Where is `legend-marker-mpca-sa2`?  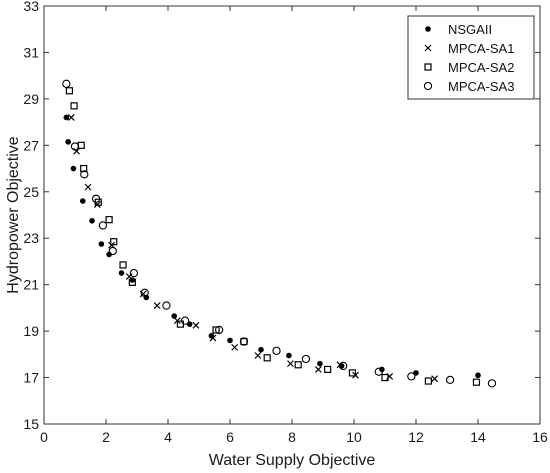 legend-marker-mpca-sa2 is located at coordinates (428, 67).